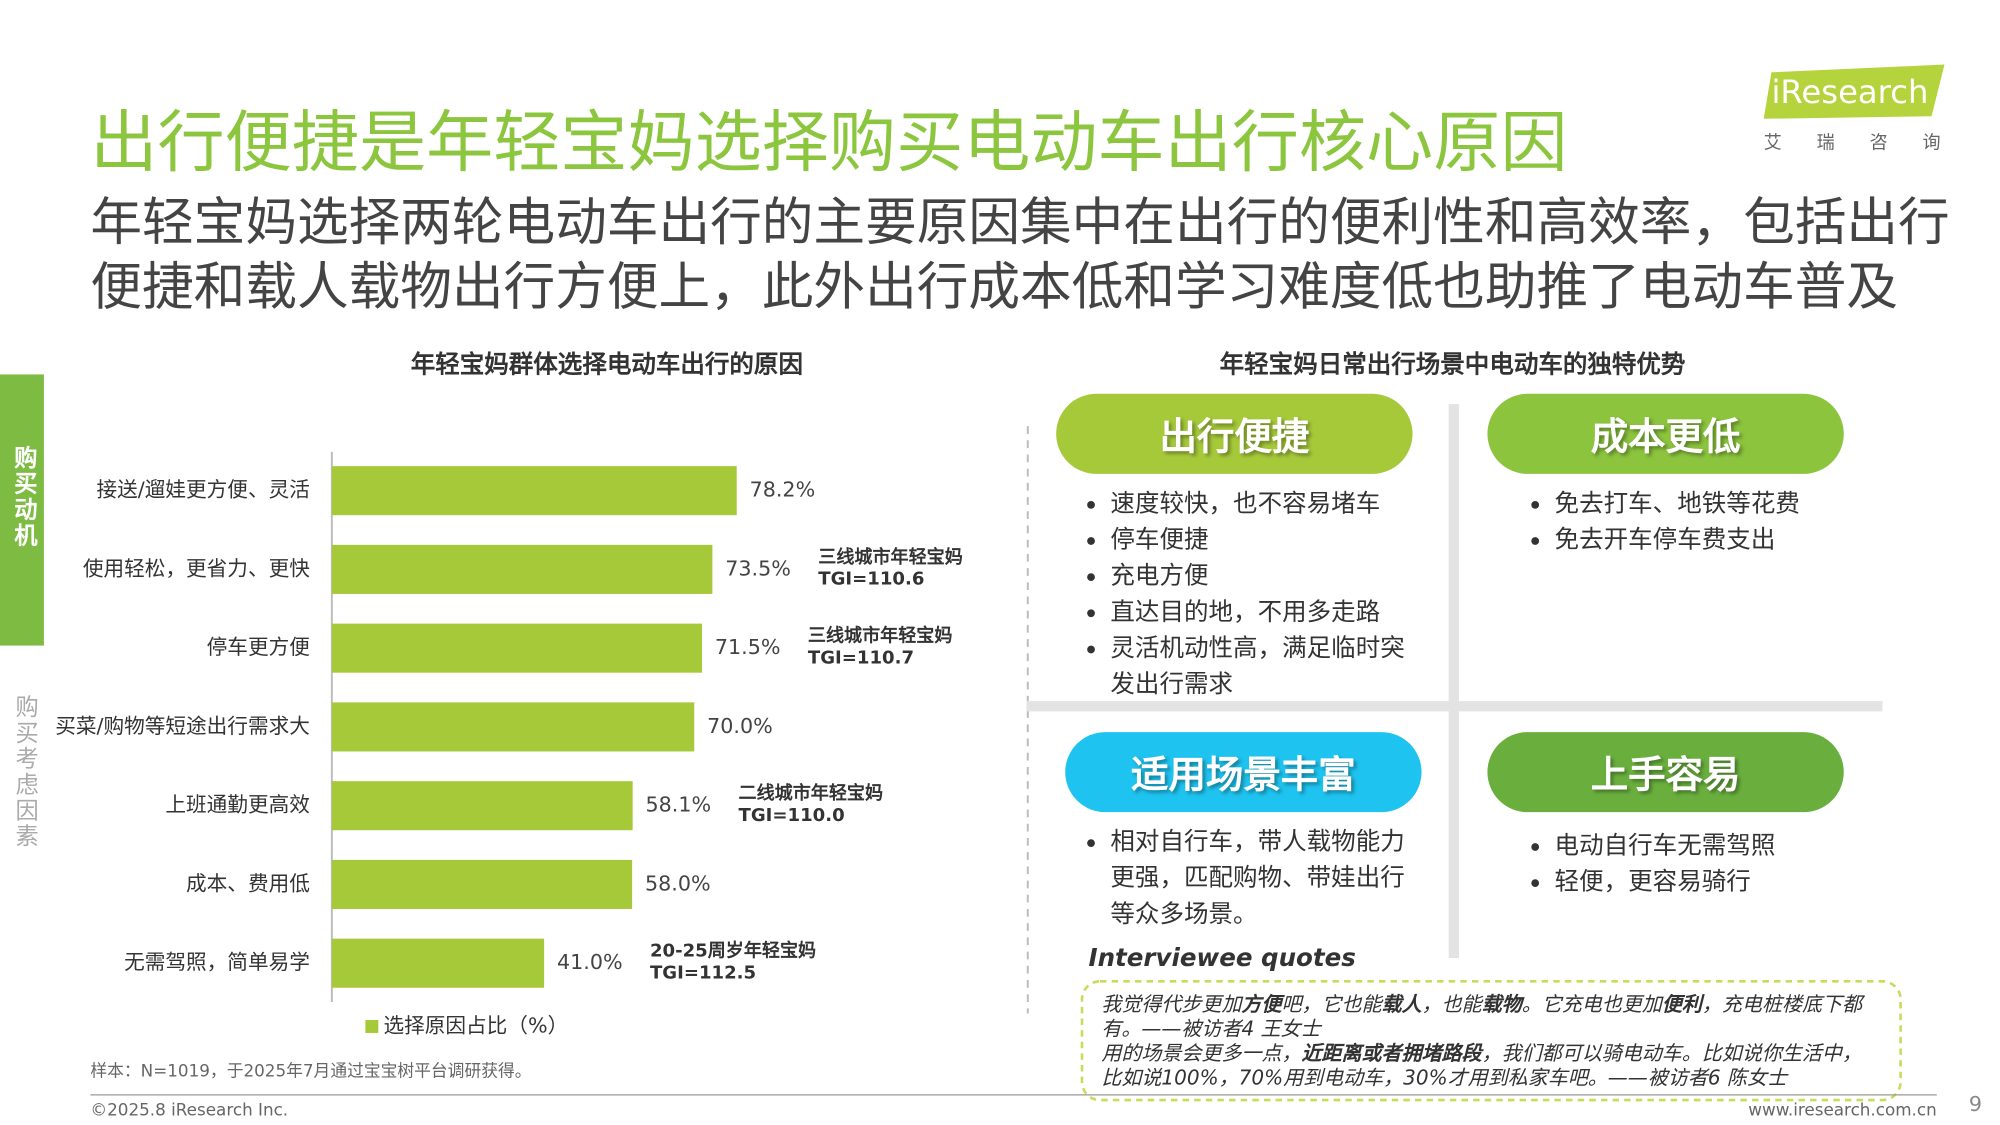 Image resolution: width=2000 pixels, height=1125 pixels. I want to click on annotation-tgi: TGI=110.0, so click(792, 815).